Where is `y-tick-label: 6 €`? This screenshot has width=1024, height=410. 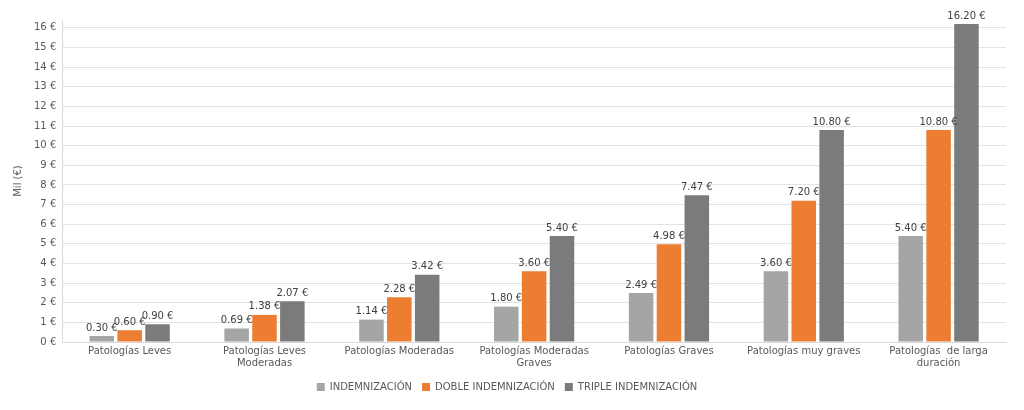 y-tick-label: 6 € is located at coordinates (48, 223).